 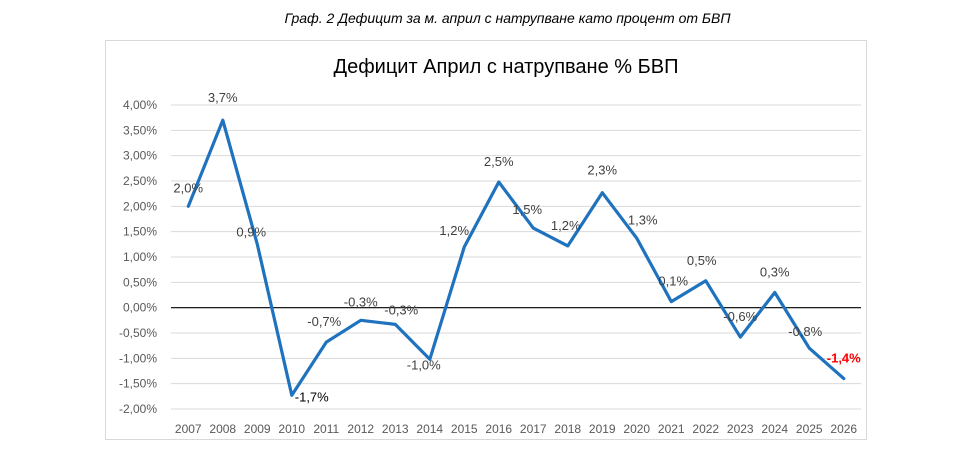 I want to click on data-label: -0,6%, so click(x=740, y=316).